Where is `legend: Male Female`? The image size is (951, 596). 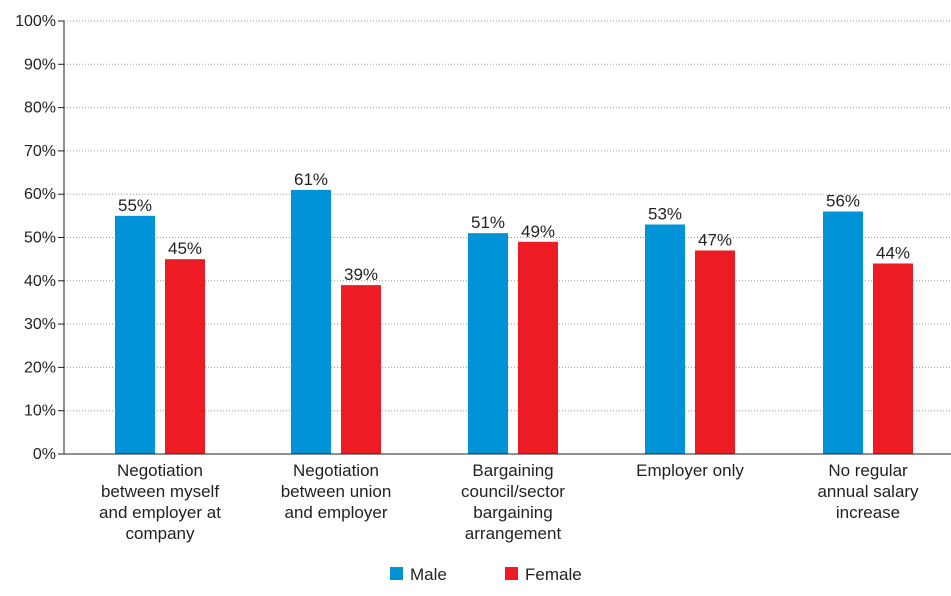
legend: Male Female is located at coordinates (486, 574).